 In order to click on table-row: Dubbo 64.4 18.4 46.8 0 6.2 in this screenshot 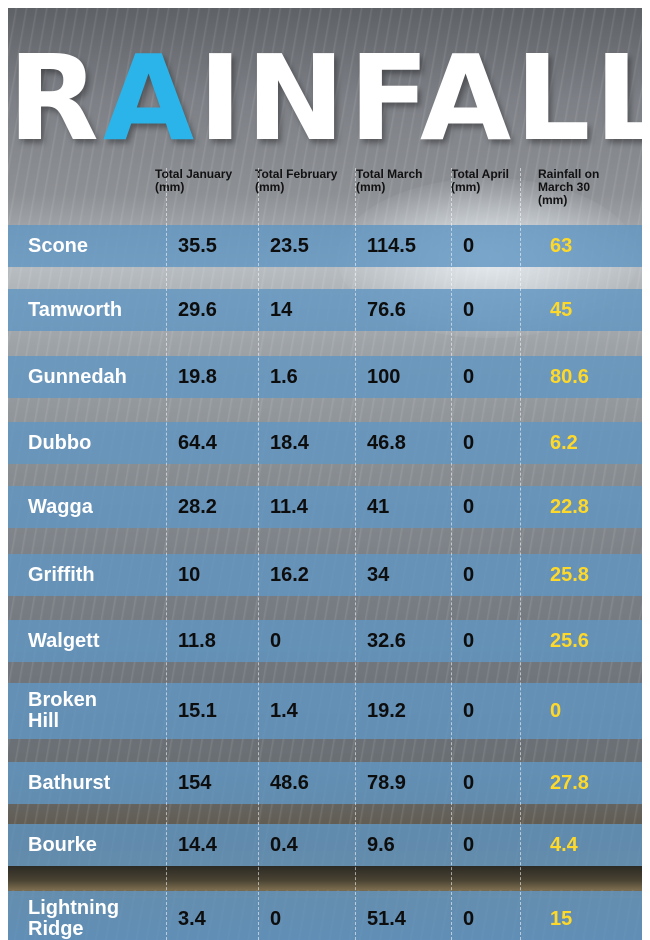, I will do `click(325, 443)`.